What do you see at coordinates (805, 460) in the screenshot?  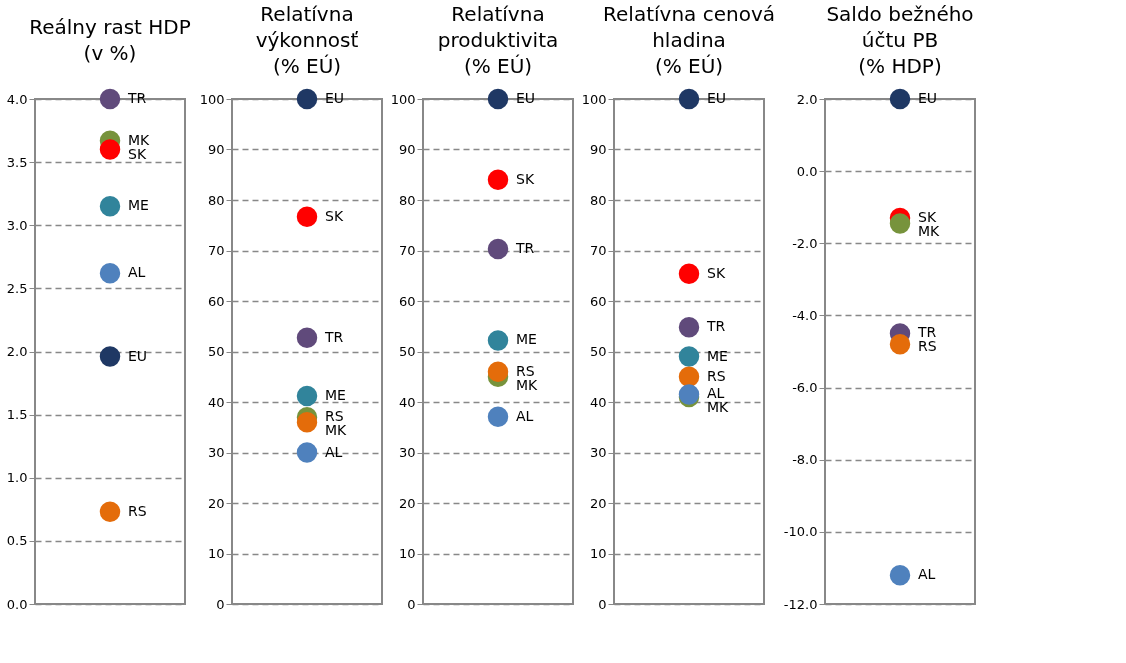 I see `y-tick-label: -8.0` at bounding box center [805, 460].